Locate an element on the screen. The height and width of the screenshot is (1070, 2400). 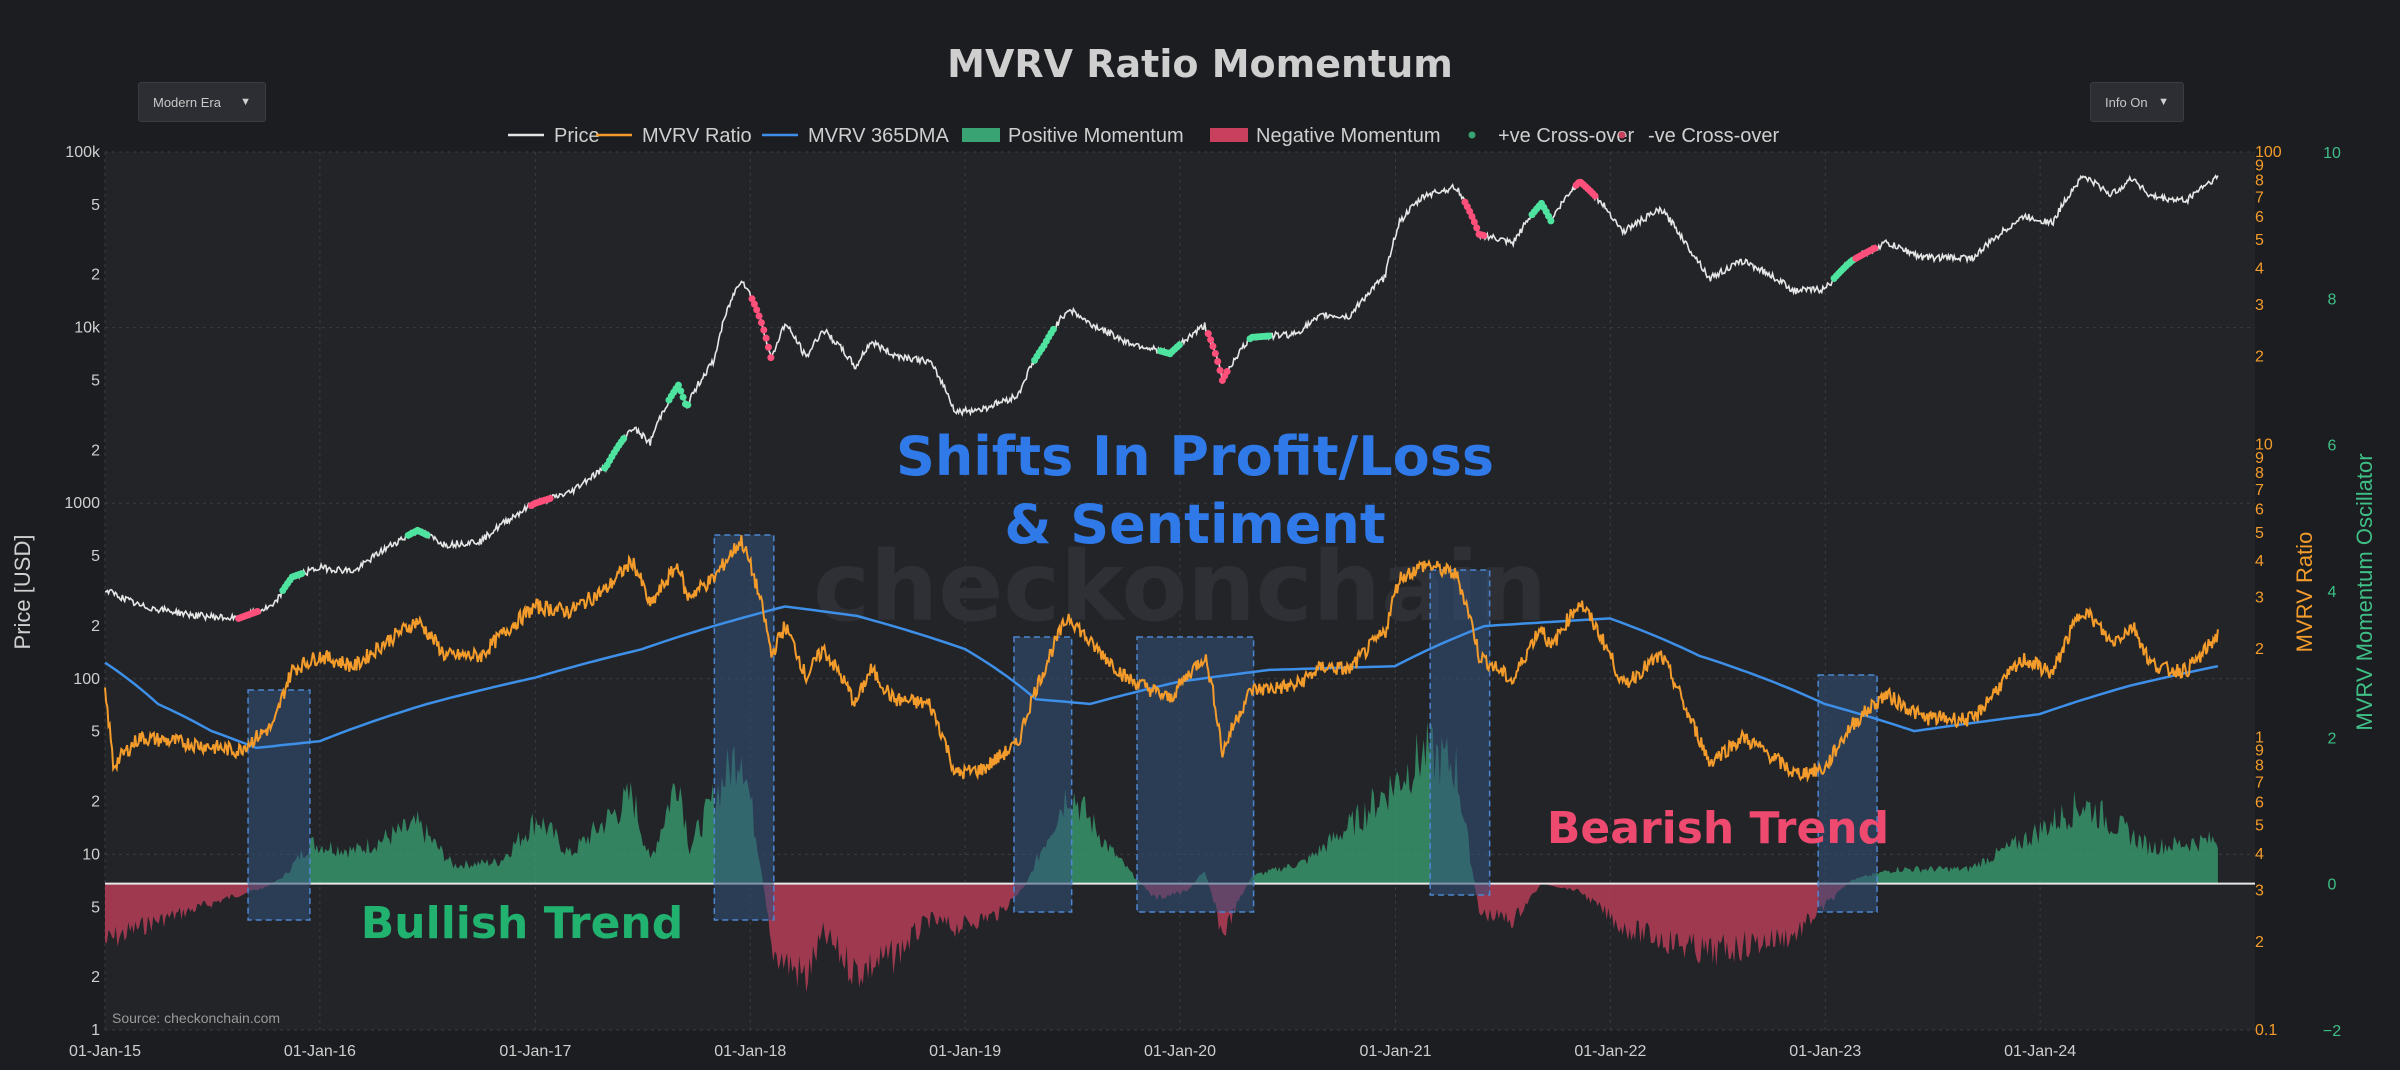
x-tick-label: 01-Jan-20 is located at coordinates (1180, 1051).